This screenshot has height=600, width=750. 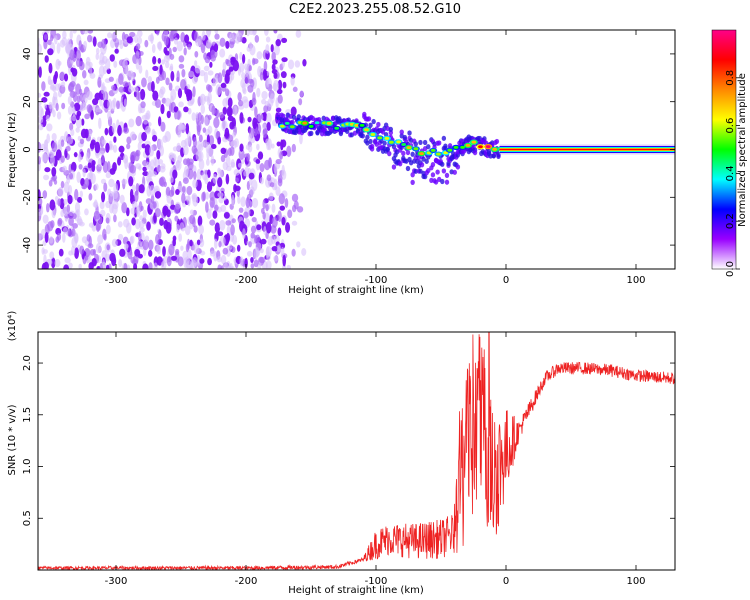 What do you see at coordinates (730, 78) in the screenshot?
I see `colorbar-tick-label: 0.8` at bounding box center [730, 78].